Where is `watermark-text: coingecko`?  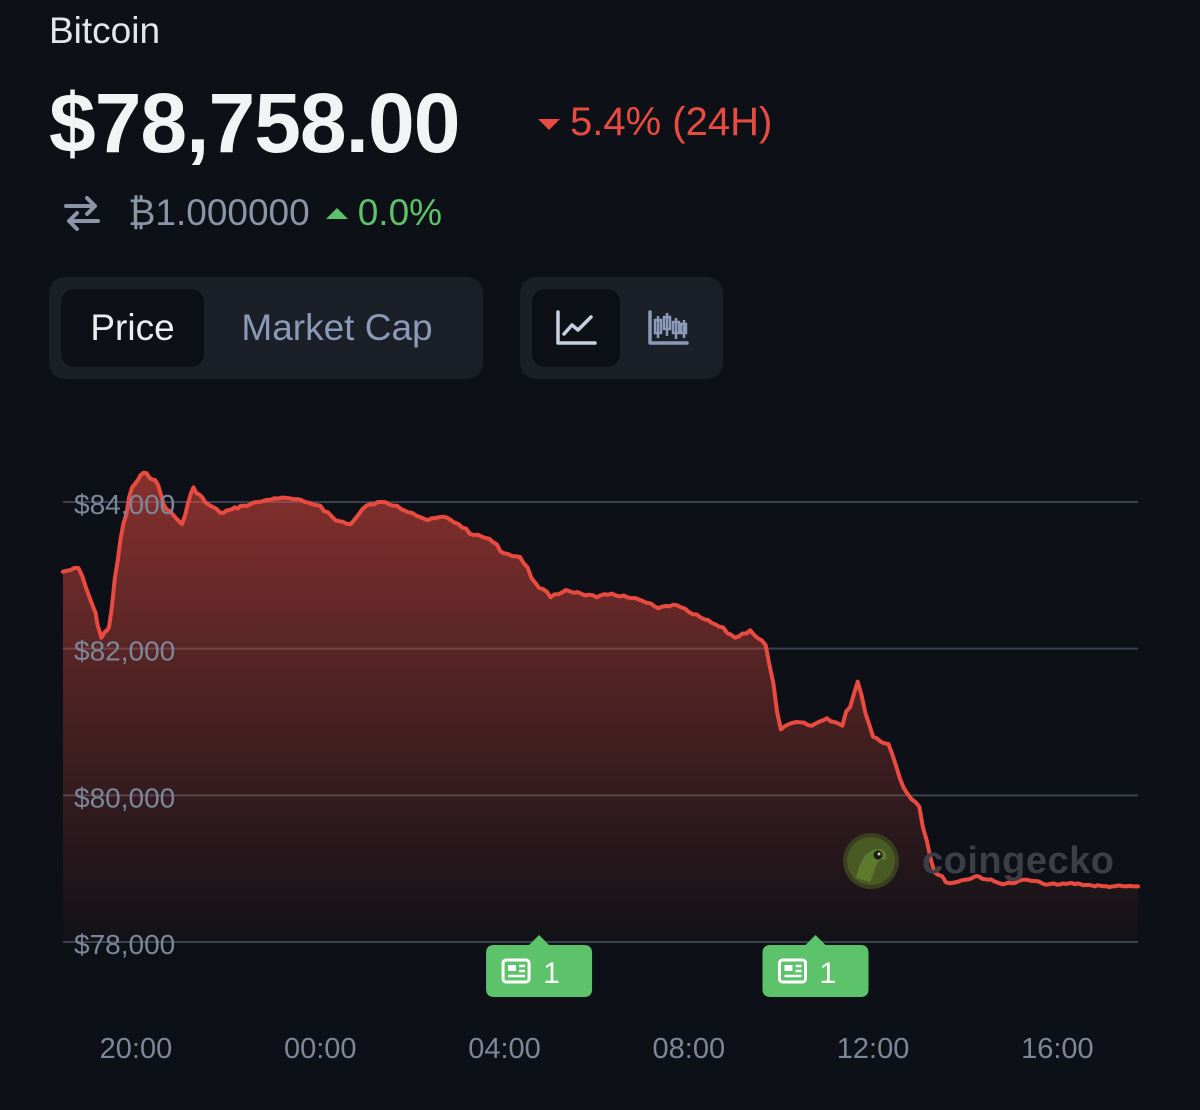 watermark-text: coingecko is located at coordinates (1018, 860).